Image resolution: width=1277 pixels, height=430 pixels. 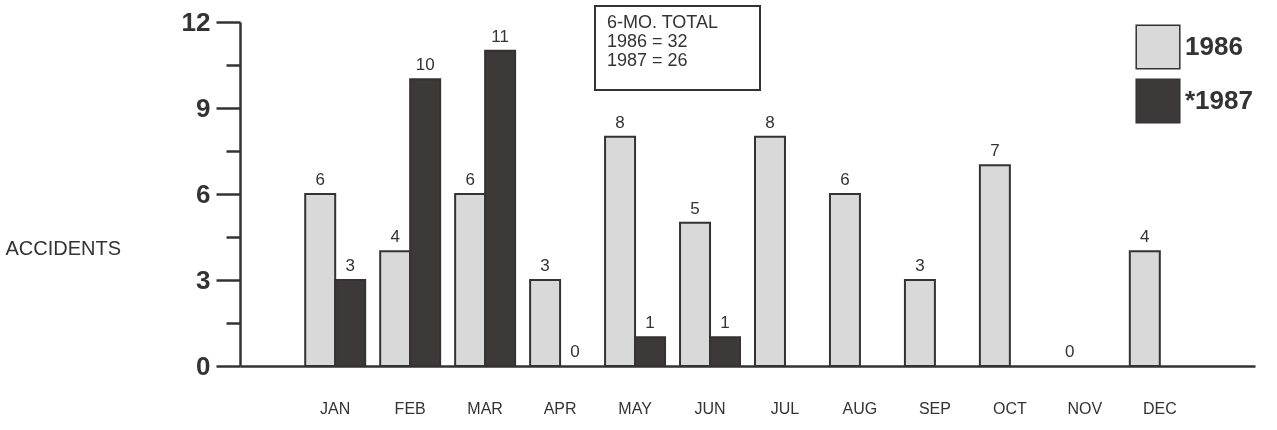 What do you see at coordinates (1159, 408) in the screenshot?
I see `x-tick-label: DEC` at bounding box center [1159, 408].